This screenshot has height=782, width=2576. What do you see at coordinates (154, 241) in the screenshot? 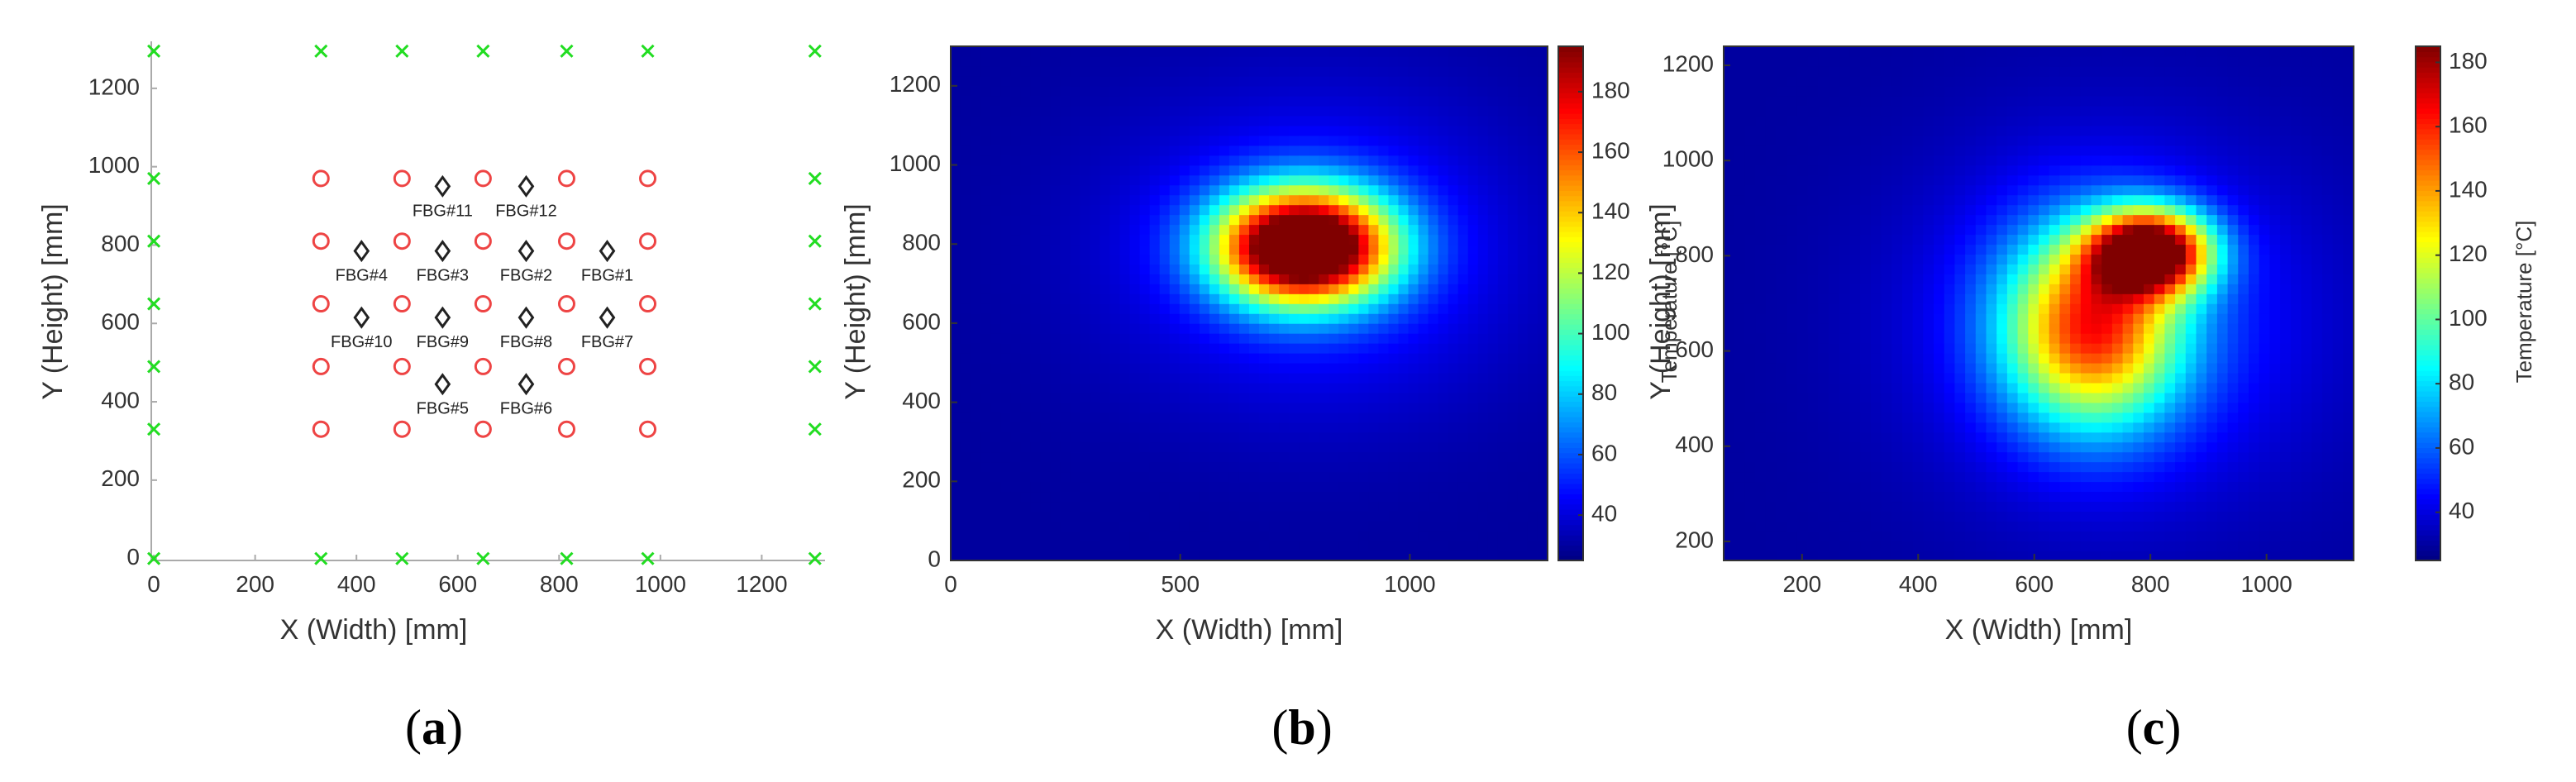
I see `green-cross-stroke` at bounding box center [154, 241].